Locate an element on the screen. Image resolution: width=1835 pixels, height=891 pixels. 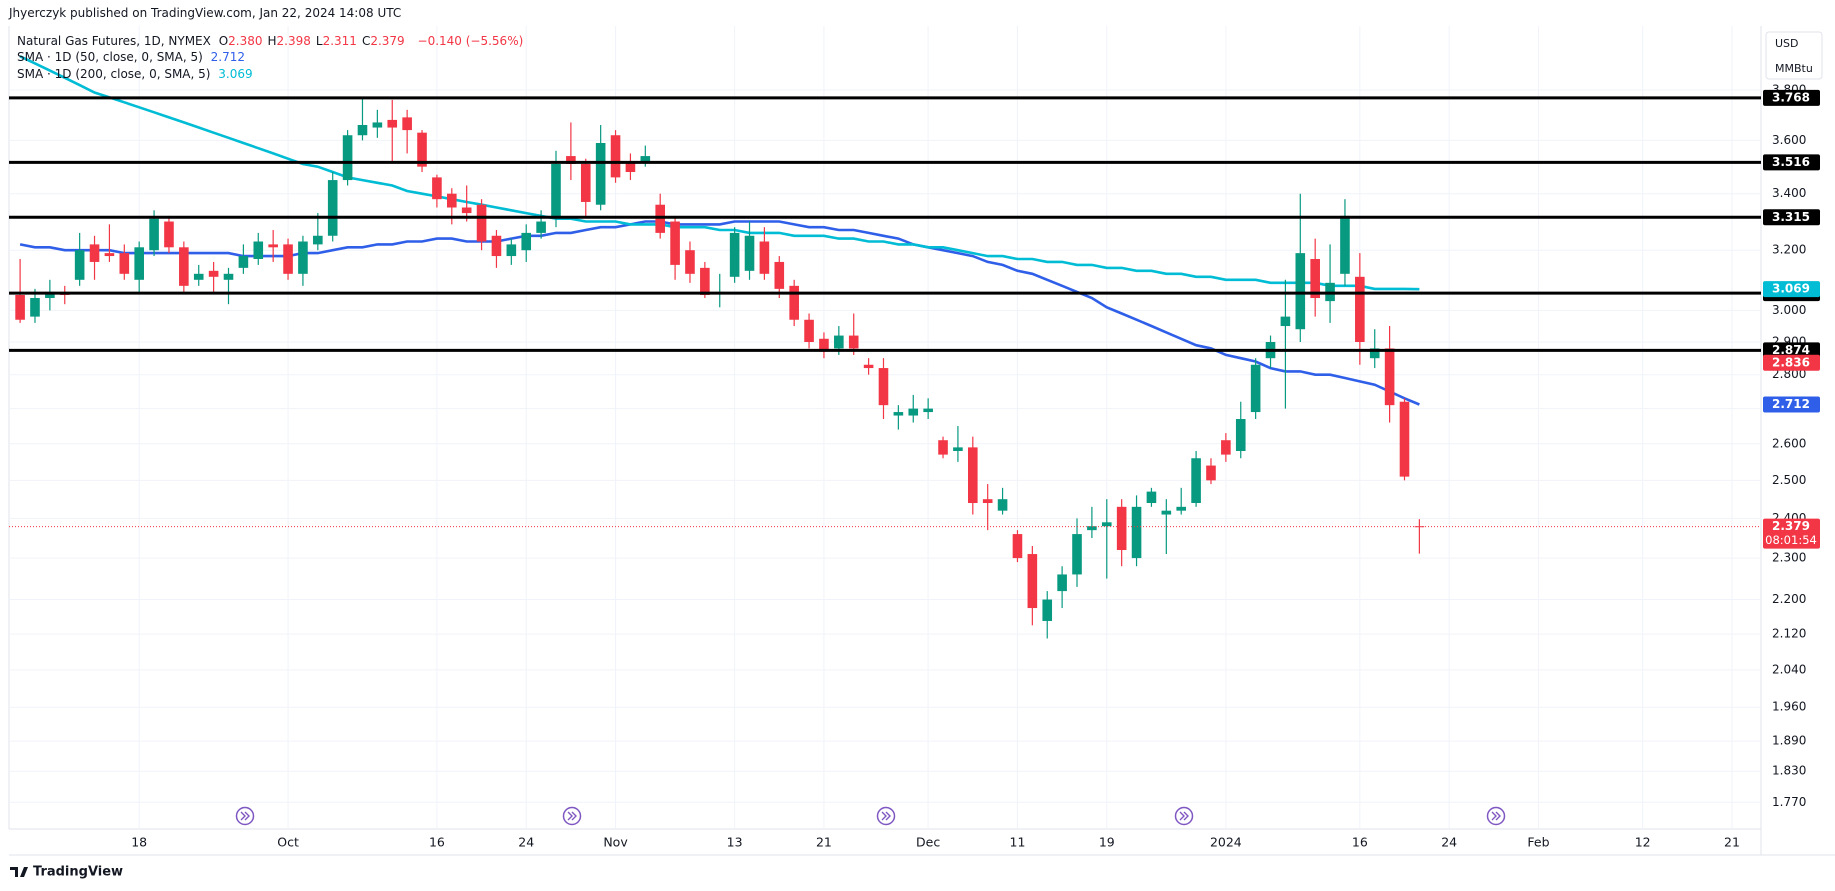
y-tick-label: 1.770 is located at coordinates (1789, 802).